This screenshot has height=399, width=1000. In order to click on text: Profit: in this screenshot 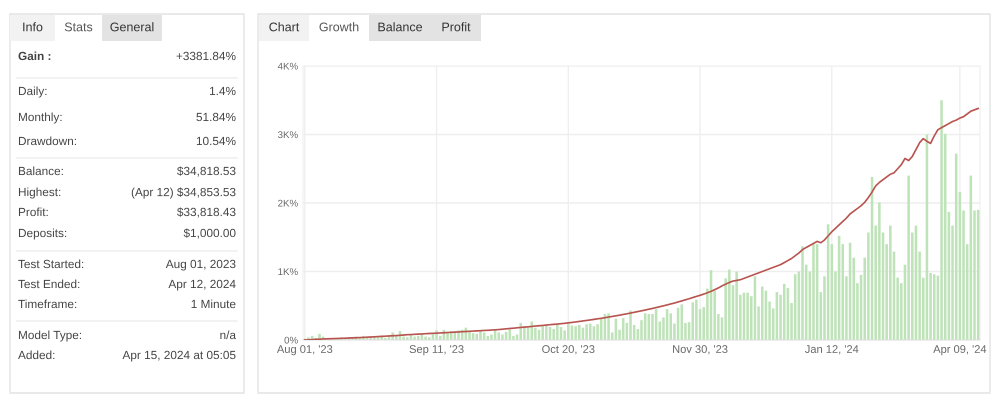, I will do `click(33, 211)`.